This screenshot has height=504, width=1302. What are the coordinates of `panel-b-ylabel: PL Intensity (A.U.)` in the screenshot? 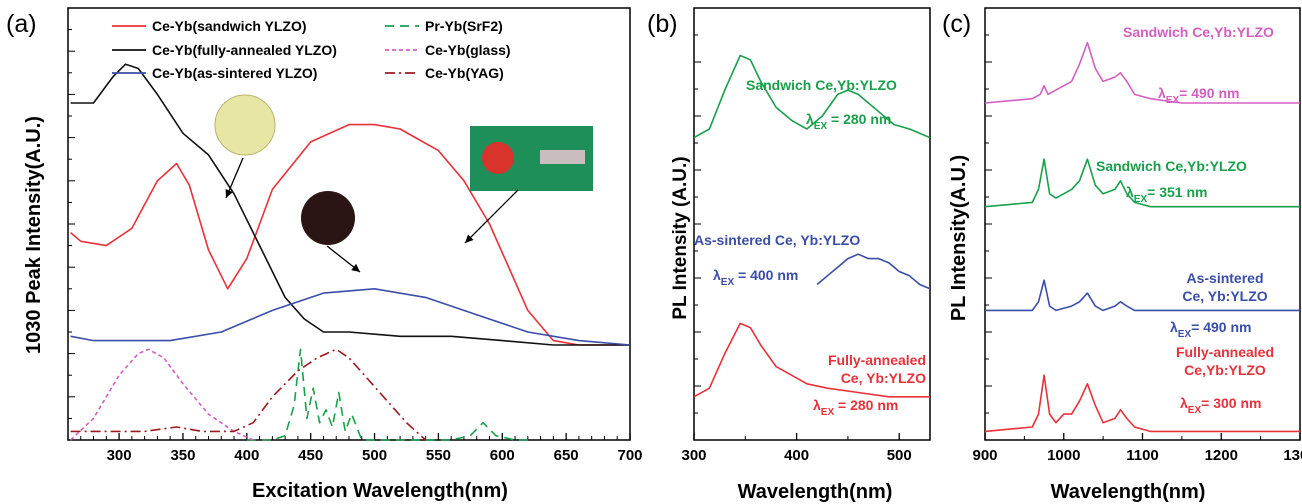 It's located at (680, 237).